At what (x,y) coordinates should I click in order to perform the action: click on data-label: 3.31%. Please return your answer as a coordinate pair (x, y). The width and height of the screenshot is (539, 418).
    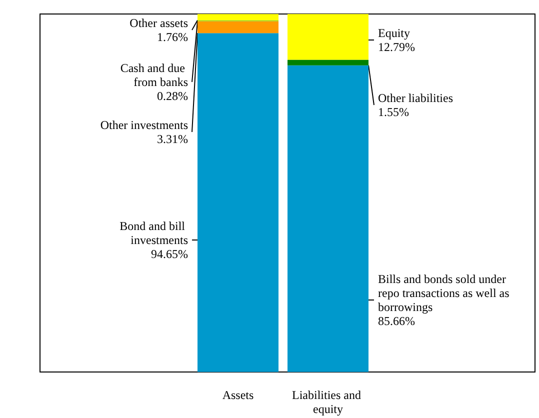
    Looking at the image, I should click on (172, 139).